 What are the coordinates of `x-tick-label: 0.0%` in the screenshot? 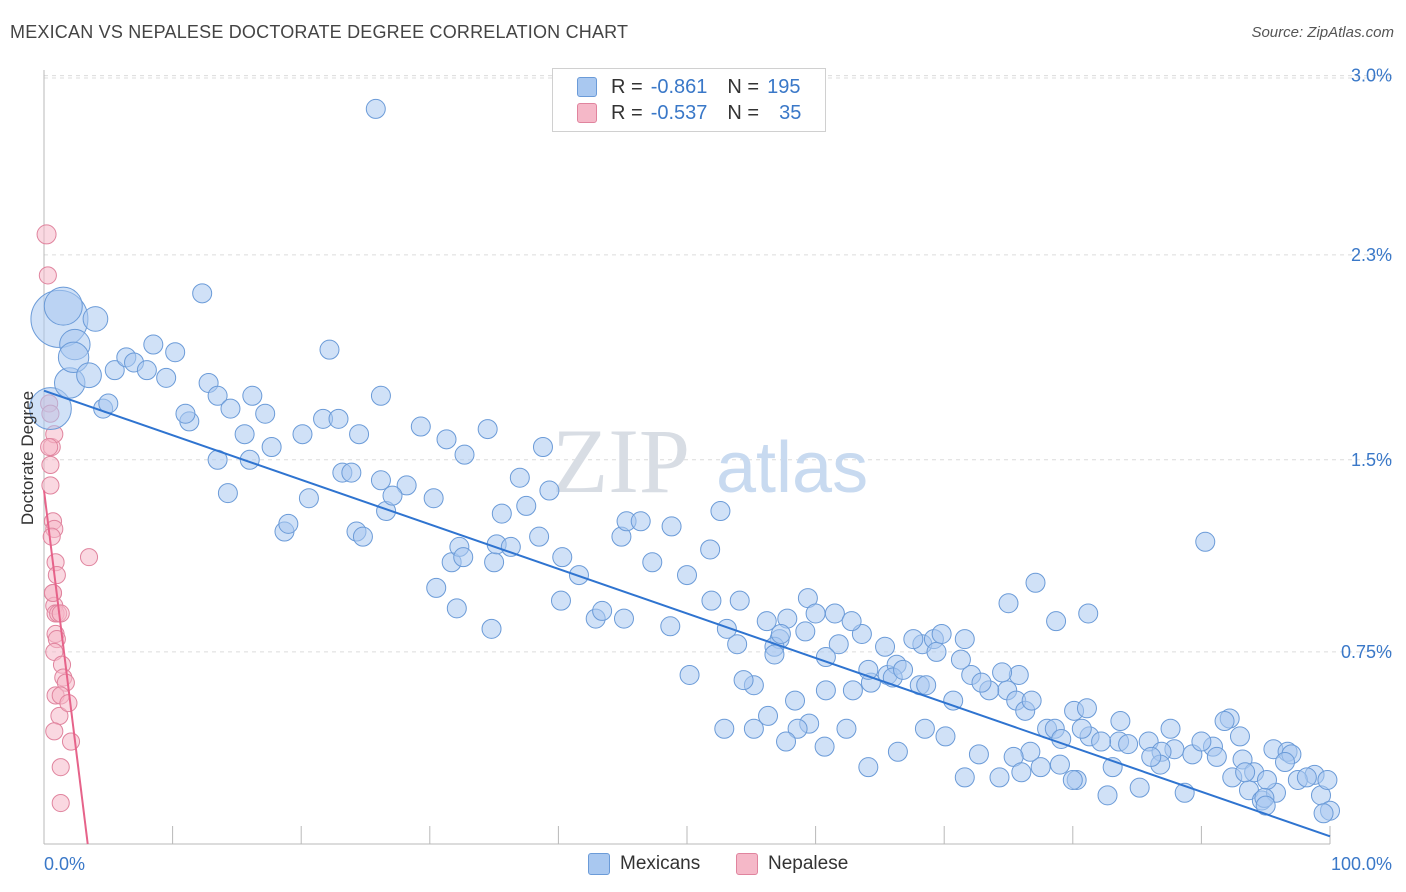 It's located at (64, 864).